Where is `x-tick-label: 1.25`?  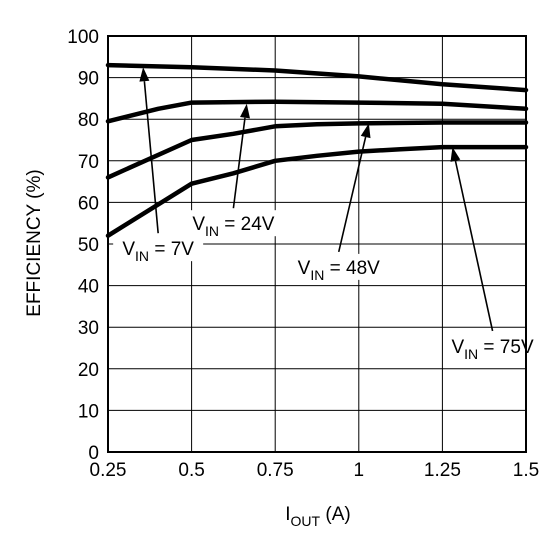
x-tick-label: 1.25 is located at coordinates (442, 470).